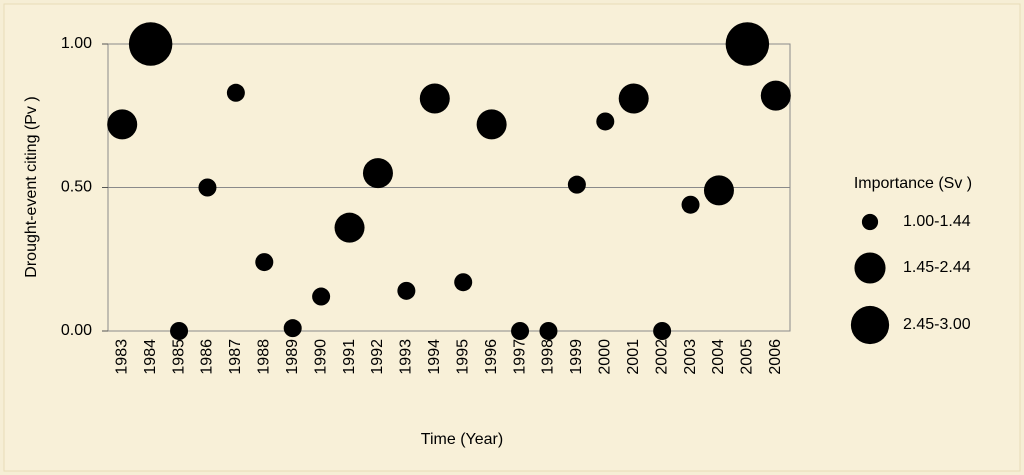 The height and width of the screenshot is (475, 1024). What do you see at coordinates (76, 187) in the screenshot?
I see `y-tick-label: 0.50` at bounding box center [76, 187].